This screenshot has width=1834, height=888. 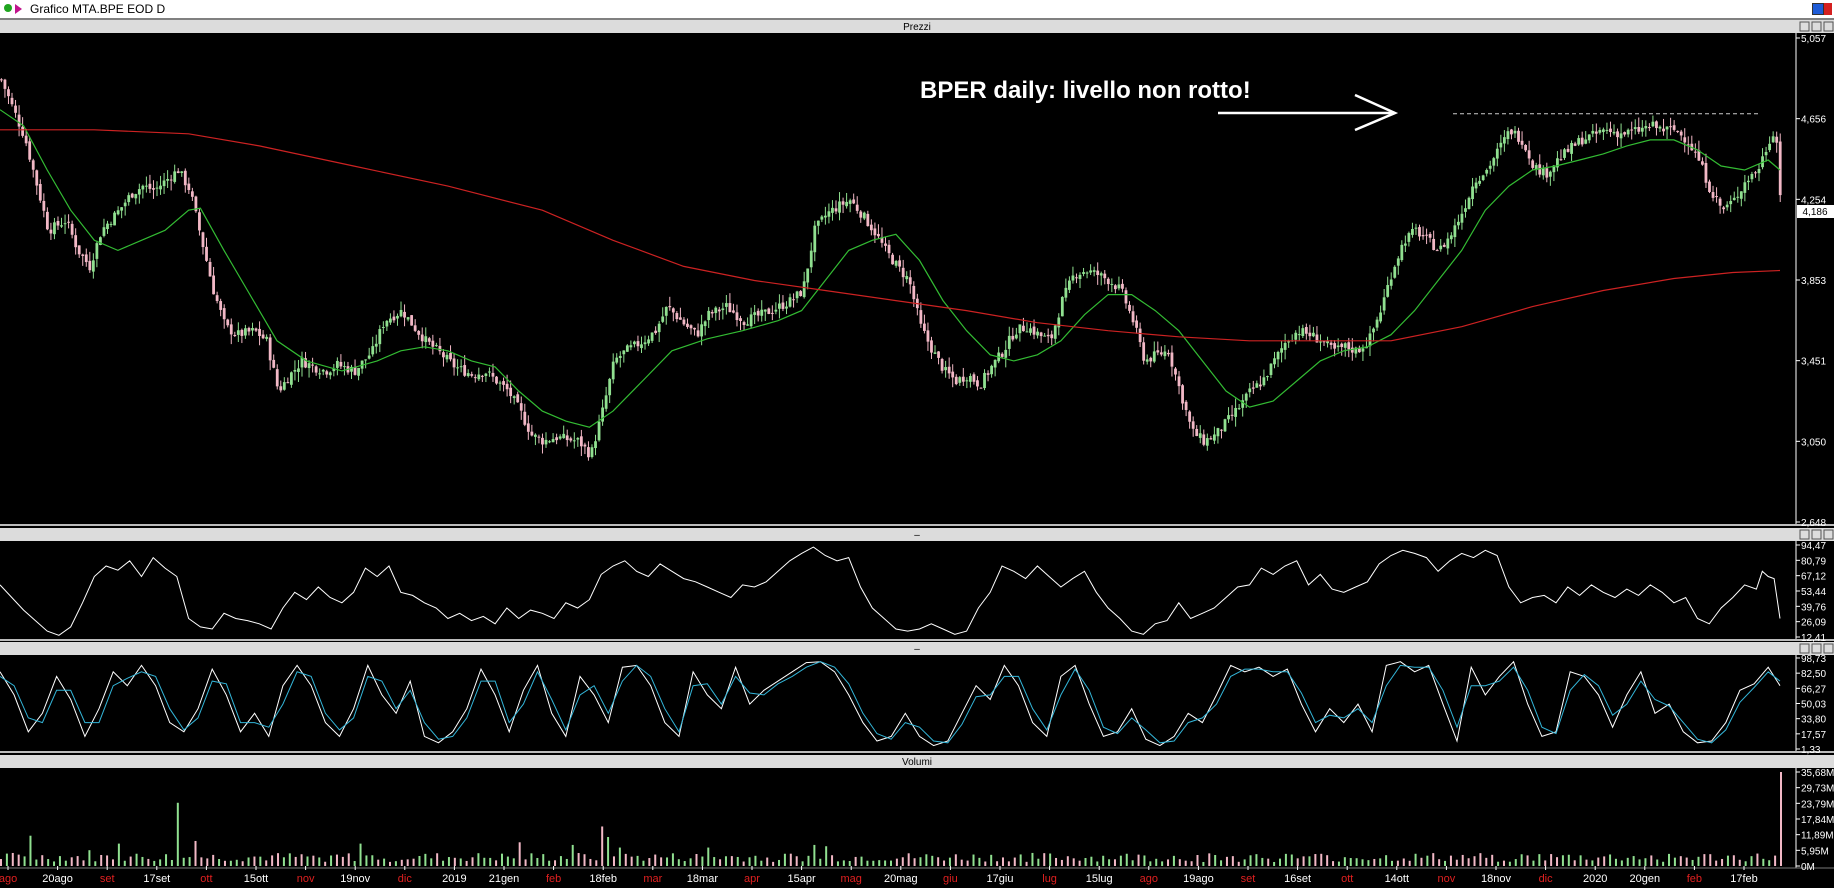 I want to click on y-tick-label: 12,41, so click(x=1813, y=638).